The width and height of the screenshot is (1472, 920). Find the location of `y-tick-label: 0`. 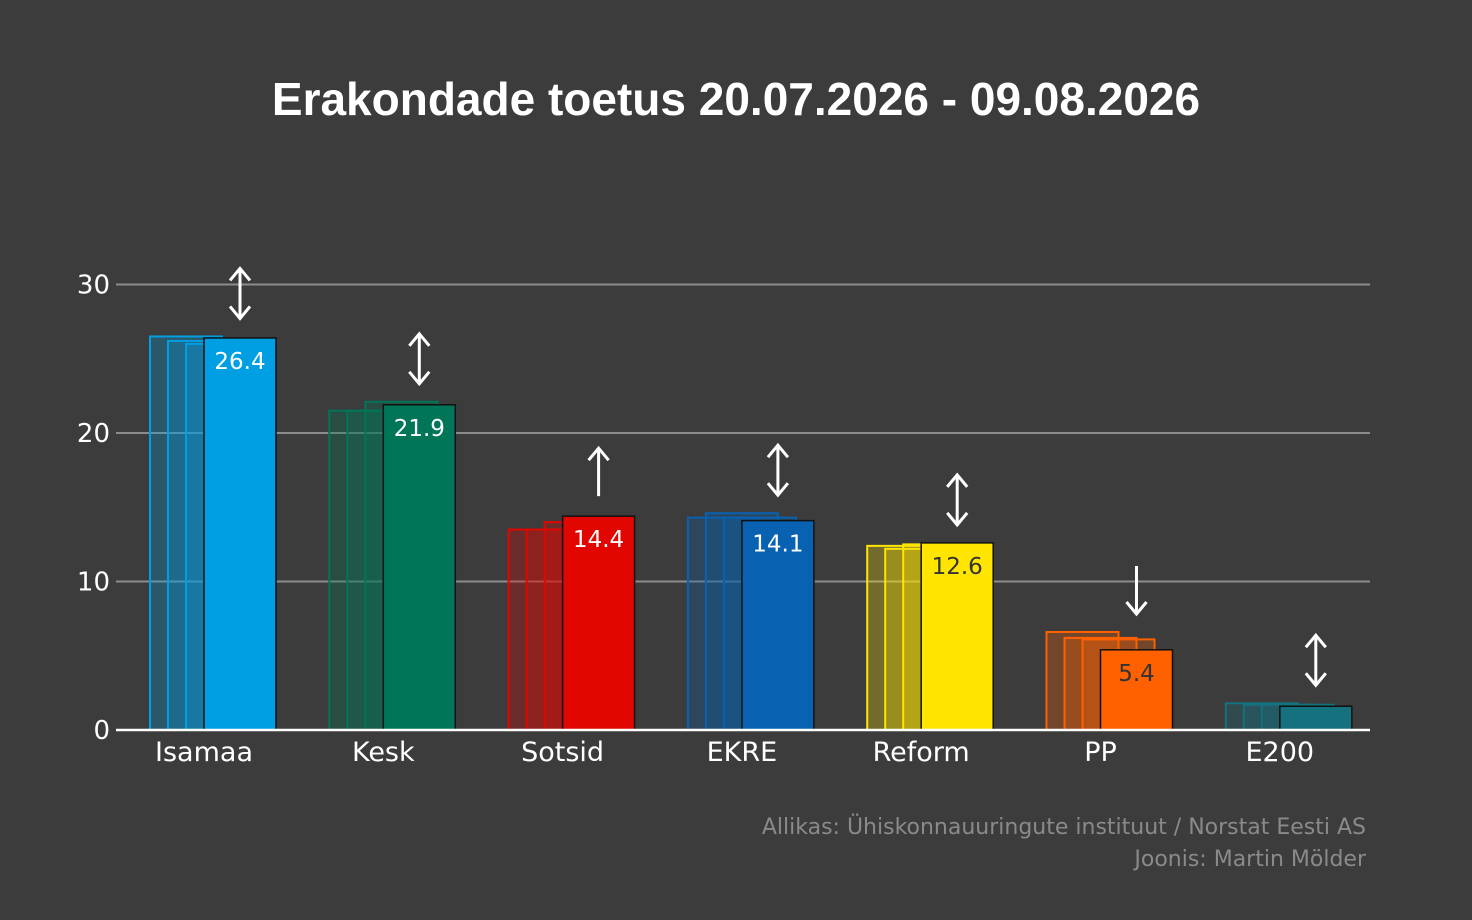

y-tick-label: 0 is located at coordinates (101, 731).